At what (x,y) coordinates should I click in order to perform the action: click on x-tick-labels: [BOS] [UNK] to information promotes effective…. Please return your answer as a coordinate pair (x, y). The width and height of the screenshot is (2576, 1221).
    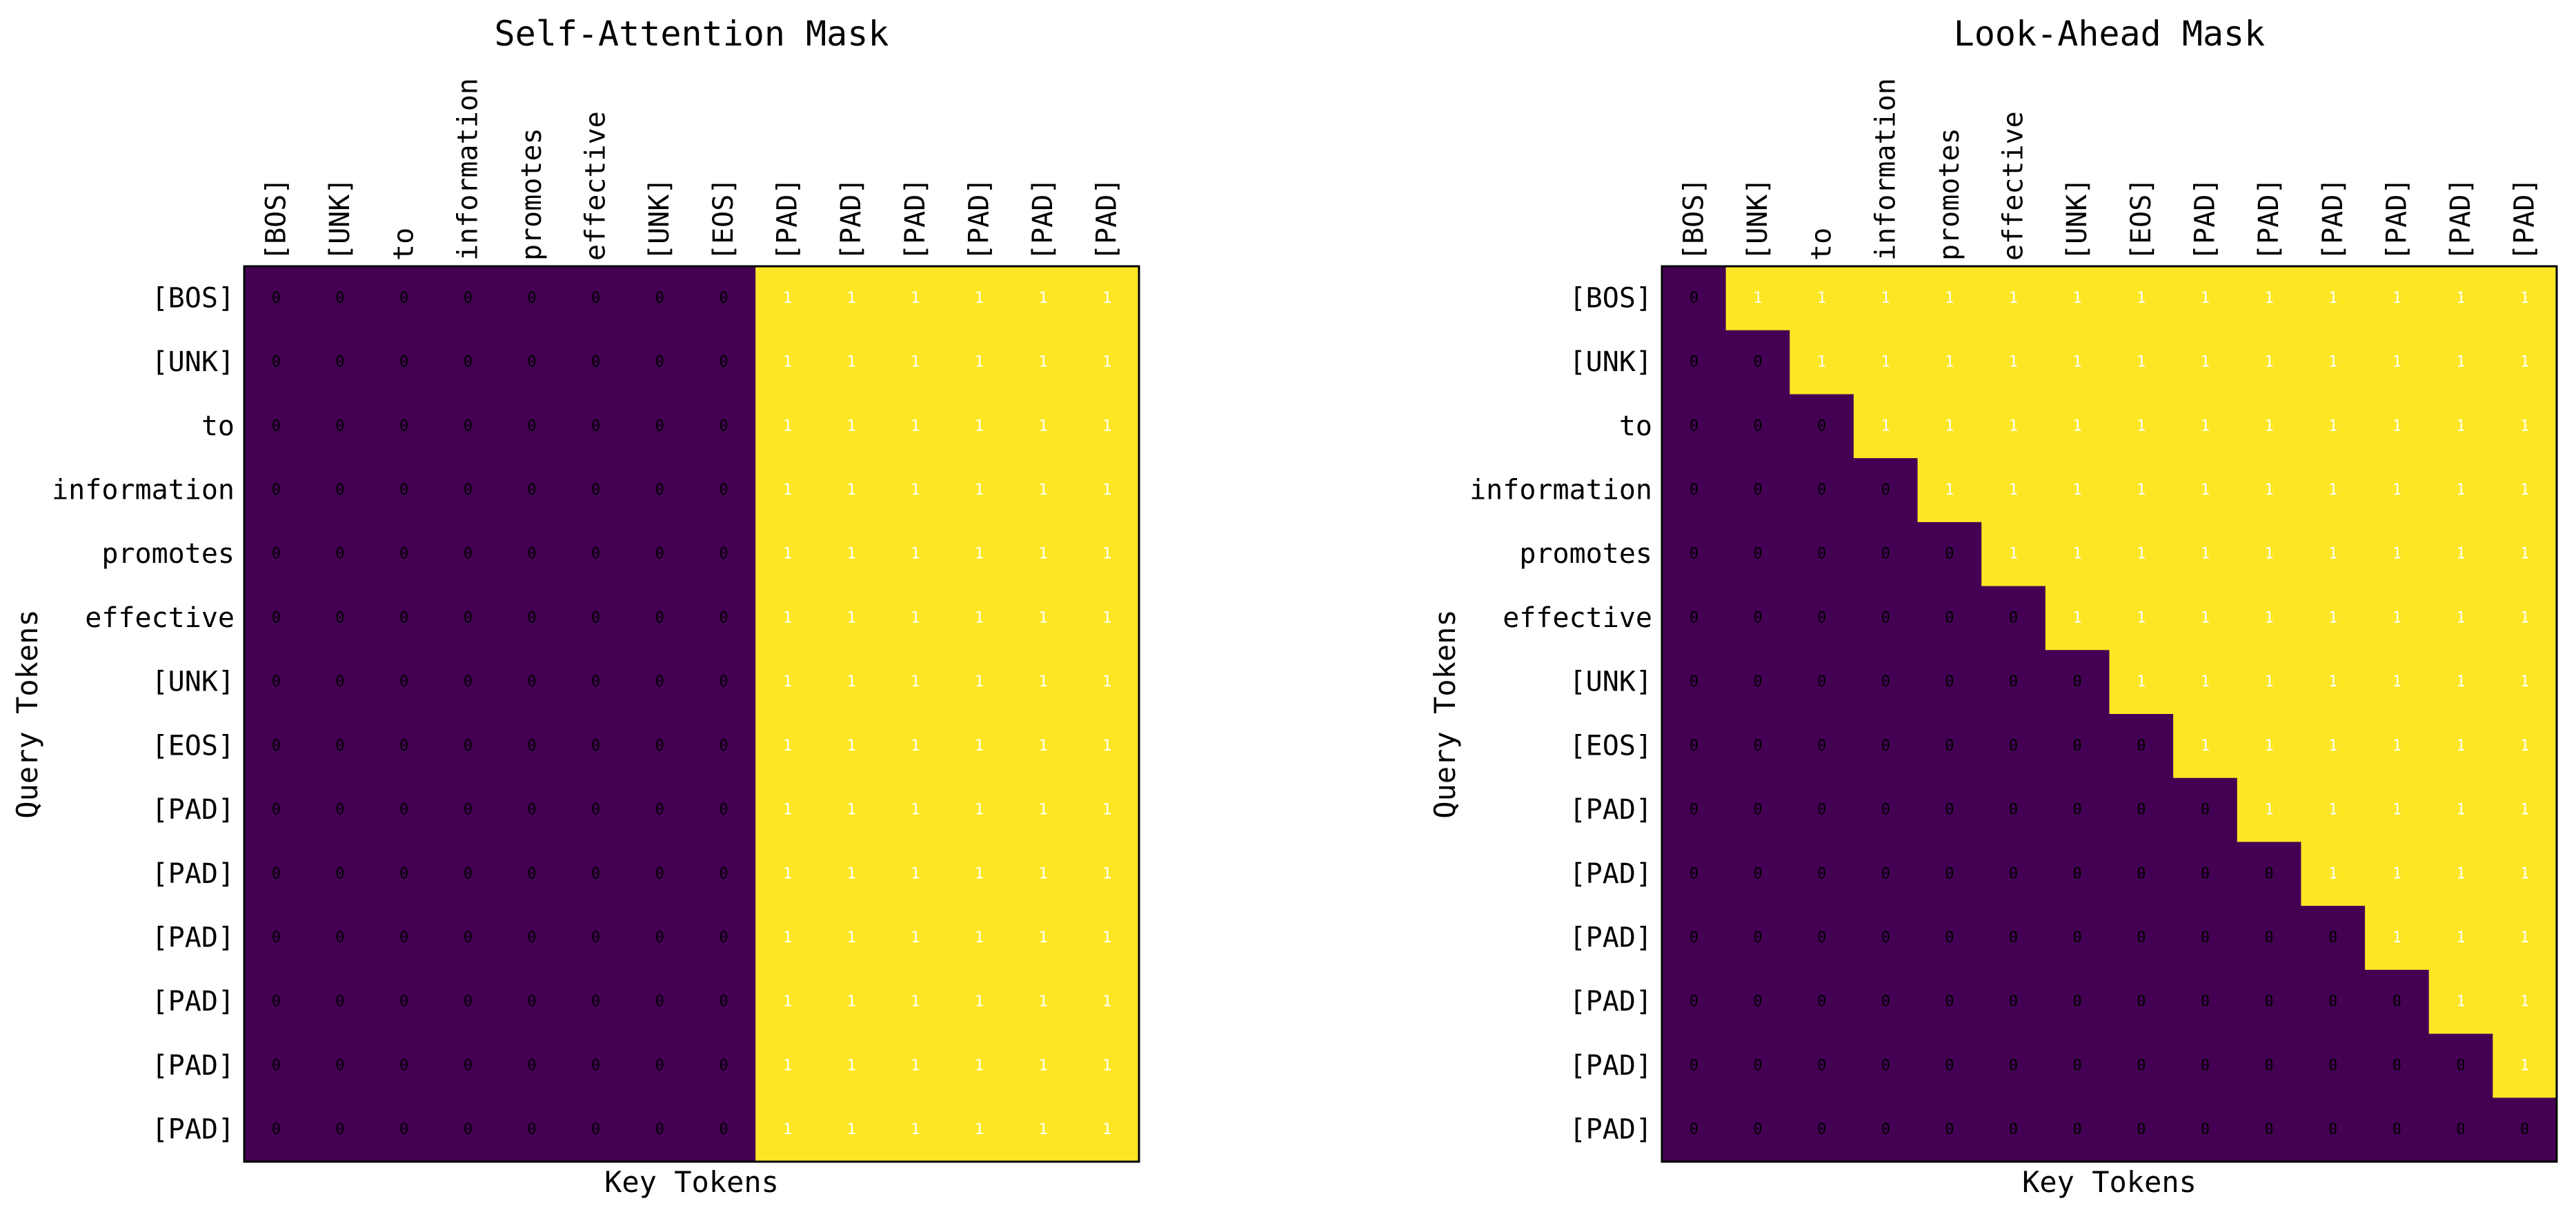
    Looking at the image, I should click on (2109, 170).